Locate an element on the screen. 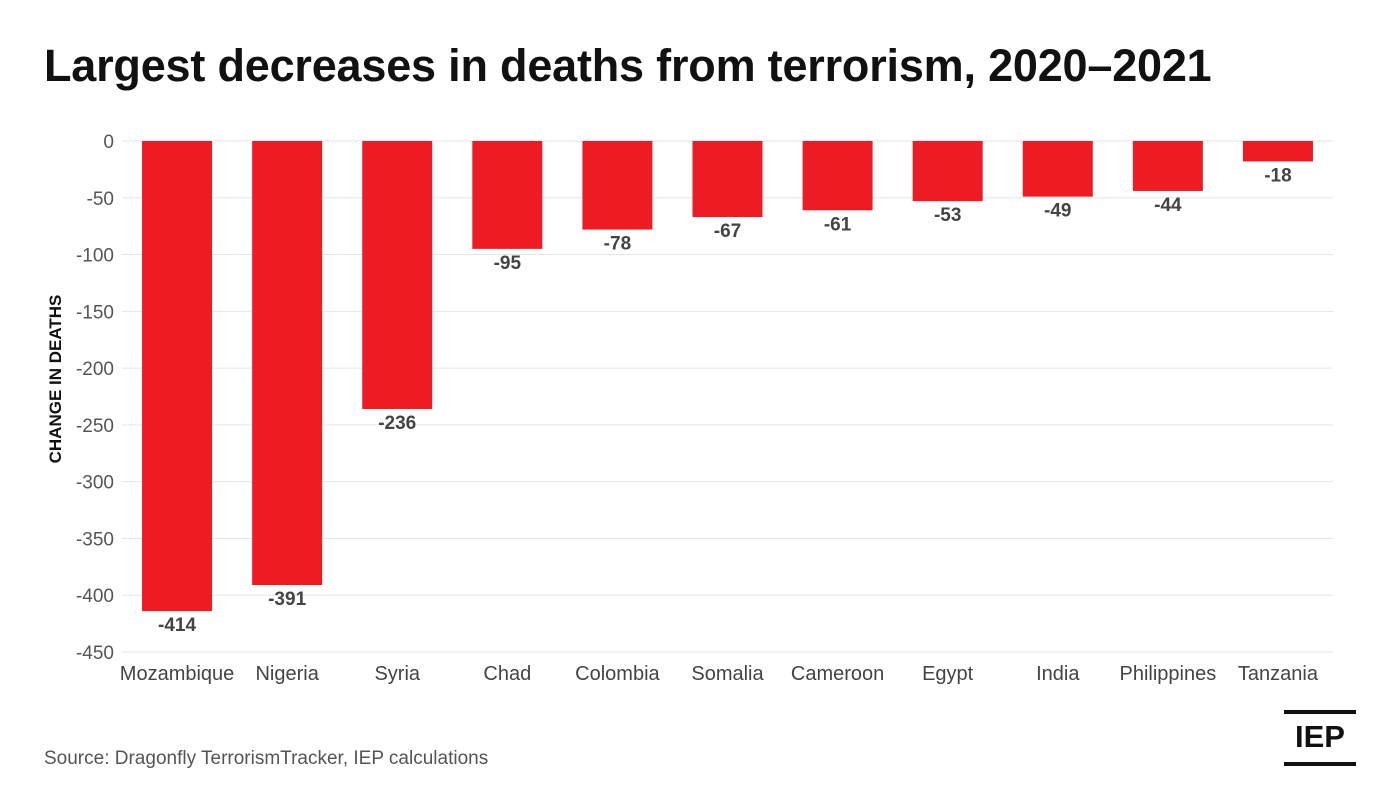 The height and width of the screenshot is (810, 1400). x-tick-label: Mozambique is located at coordinates (177, 674).